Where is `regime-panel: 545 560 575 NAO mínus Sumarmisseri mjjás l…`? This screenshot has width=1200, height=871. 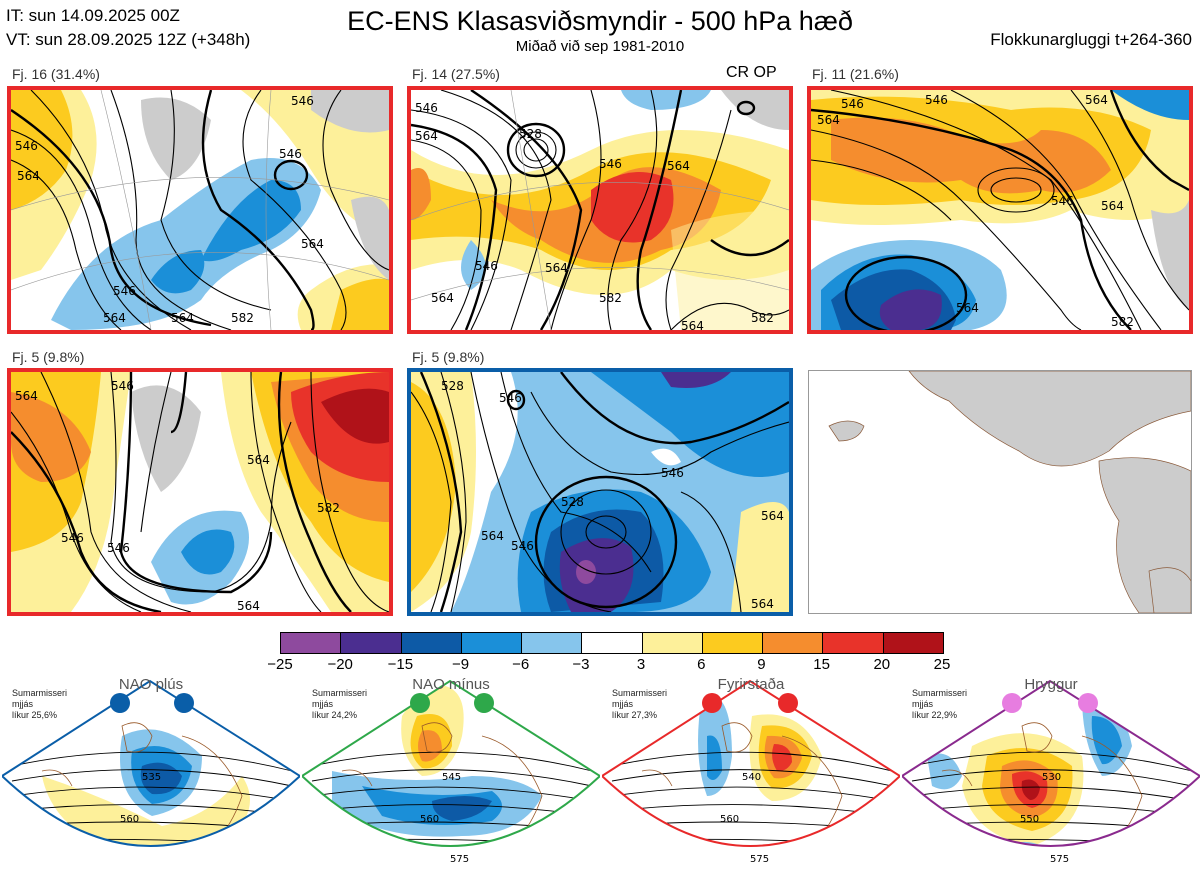 regime-panel: 545 560 575 NAO mínus Sumarmisseri mjjás l… is located at coordinates (451, 773).